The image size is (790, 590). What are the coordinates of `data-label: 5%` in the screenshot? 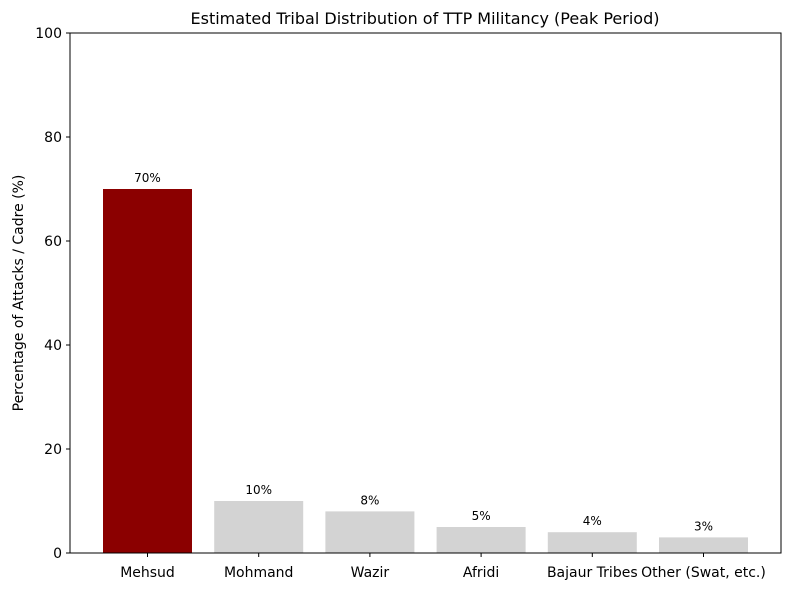 It's located at (481, 516).